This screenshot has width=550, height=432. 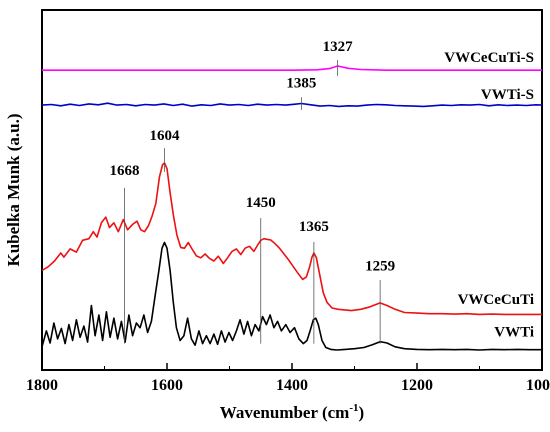 What do you see at coordinates (380, 267) in the screenshot?
I see `peak-label-1259: 1259` at bounding box center [380, 267].